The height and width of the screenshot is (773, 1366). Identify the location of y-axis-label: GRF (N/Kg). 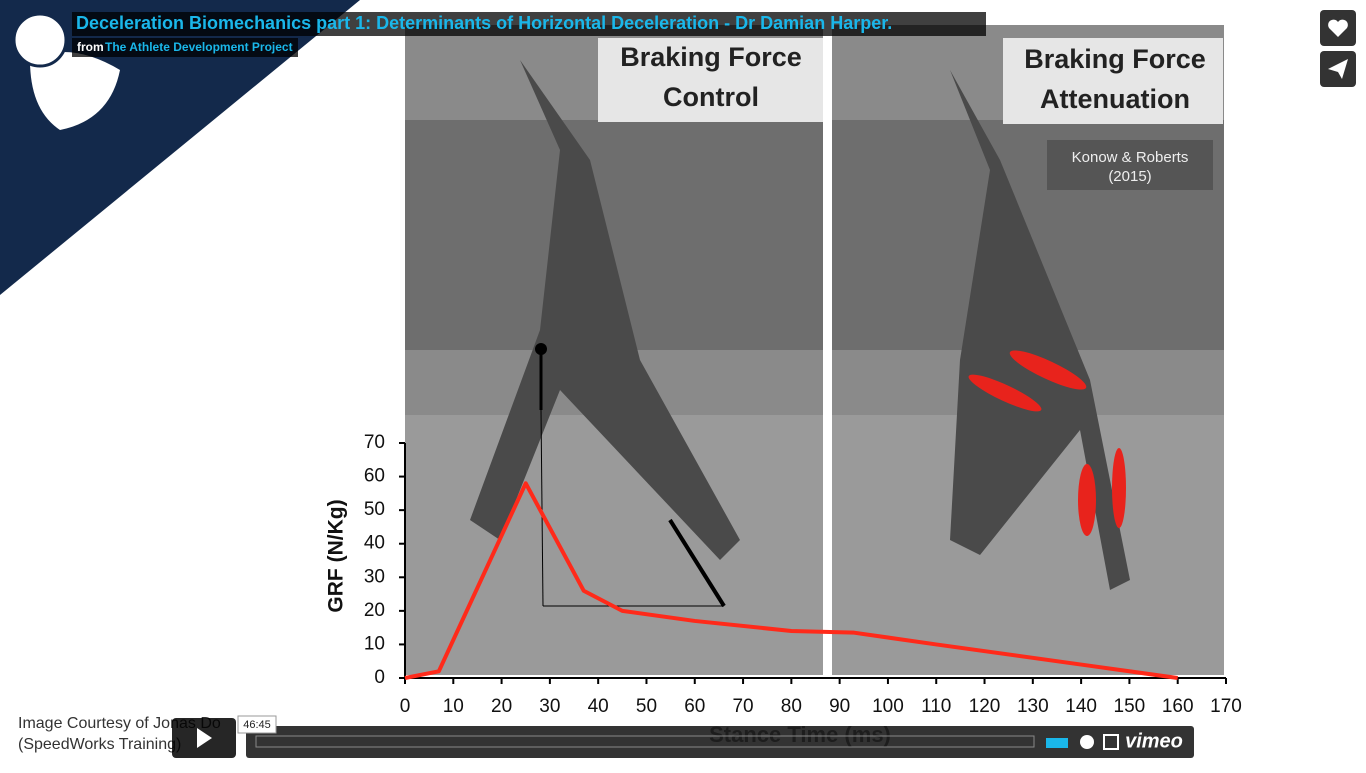
(336, 555).